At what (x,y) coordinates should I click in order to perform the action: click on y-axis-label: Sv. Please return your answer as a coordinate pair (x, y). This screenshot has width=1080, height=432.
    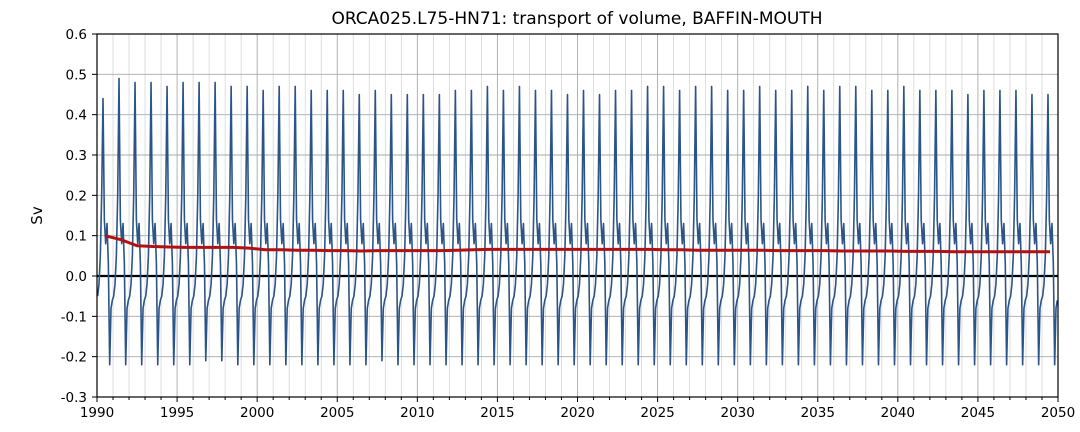
    Looking at the image, I should click on (37, 215).